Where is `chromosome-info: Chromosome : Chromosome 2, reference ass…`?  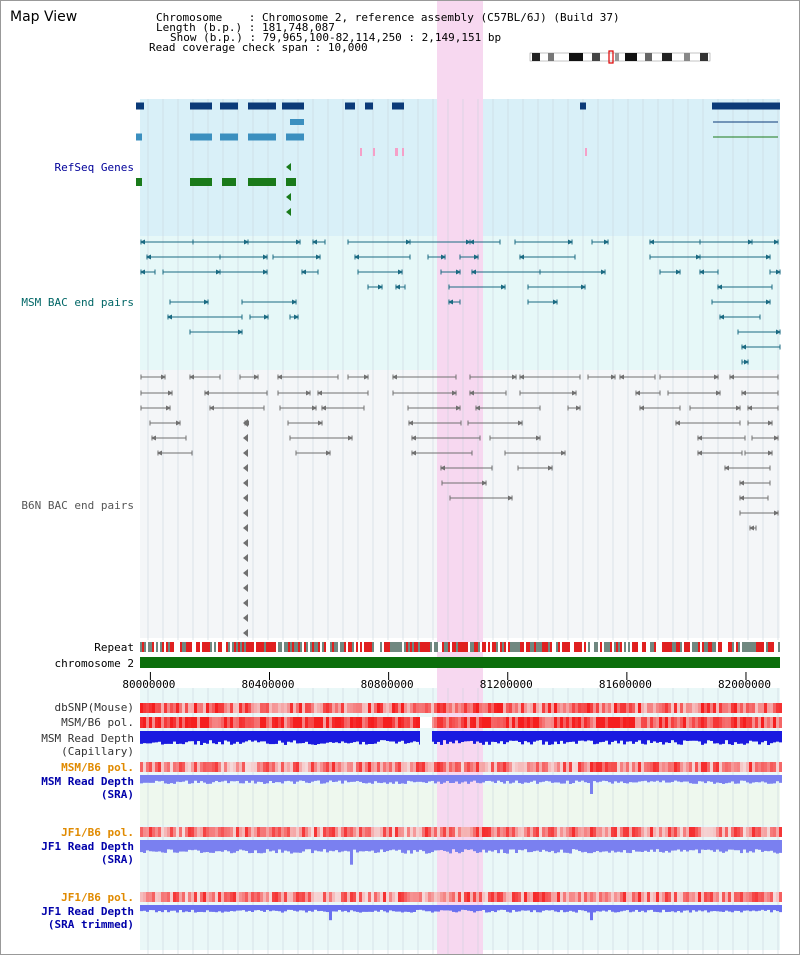
chromosome-info: Chromosome : Chromosome 2, reference ass… is located at coordinates (388, 17).